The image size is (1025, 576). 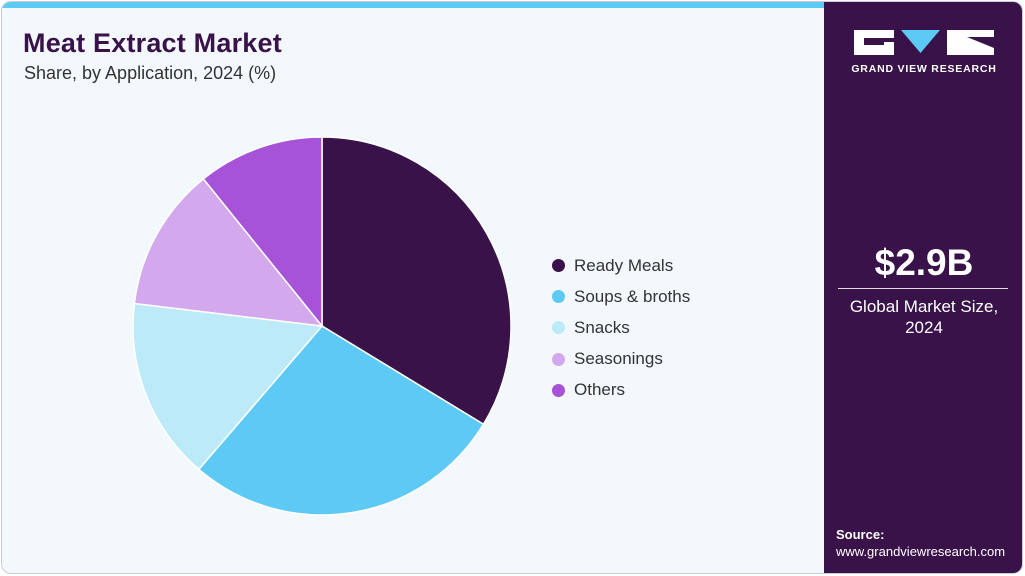 I want to click on market-size-label-line1: Global Market Size,, so click(x=924, y=306).